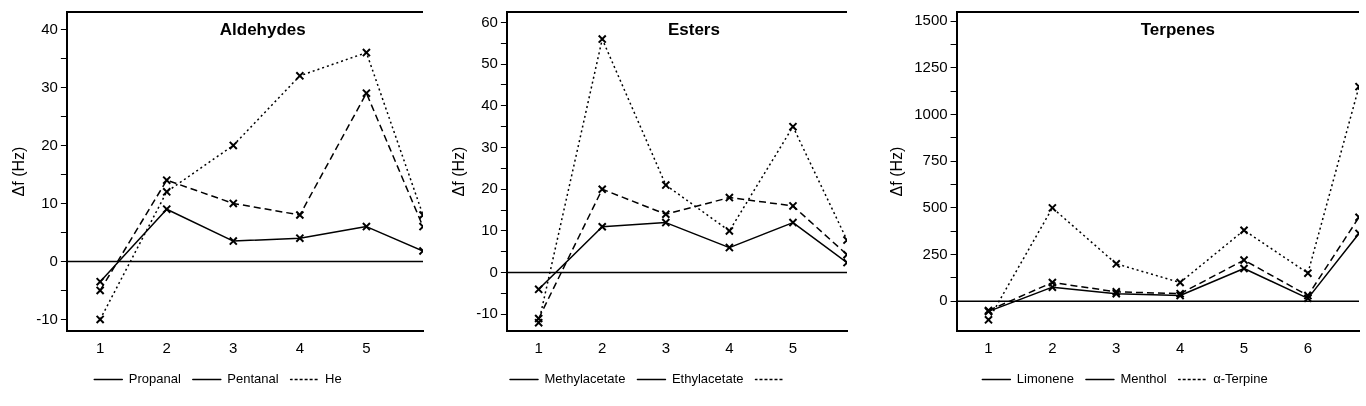 This screenshot has width=1366, height=406. What do you see at coordinates (262, 30) in the screenshot?
I see `text: Aldehydes` at bounding box center [262, 30].